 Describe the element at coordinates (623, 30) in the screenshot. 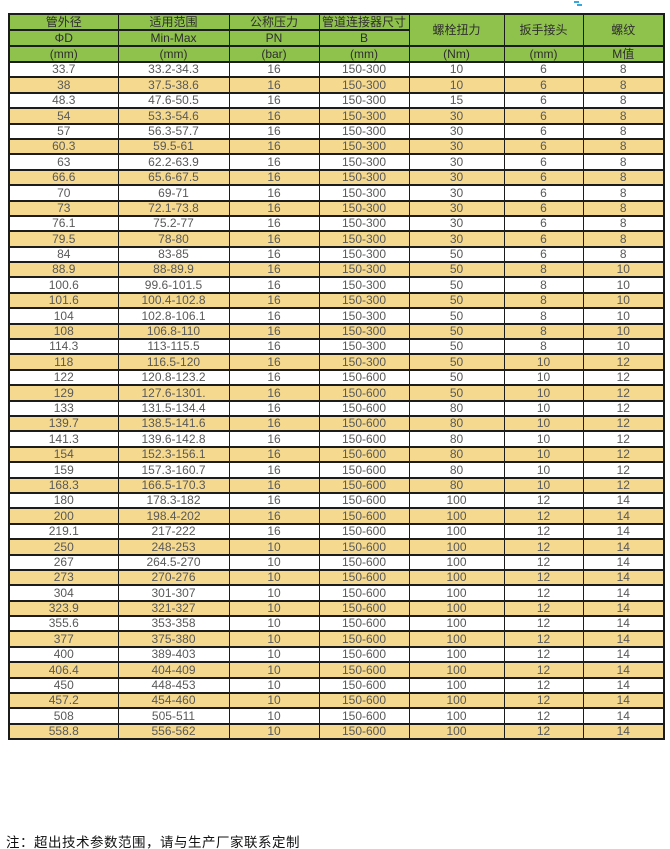

I see `header-thread: 螺纹` at that location.